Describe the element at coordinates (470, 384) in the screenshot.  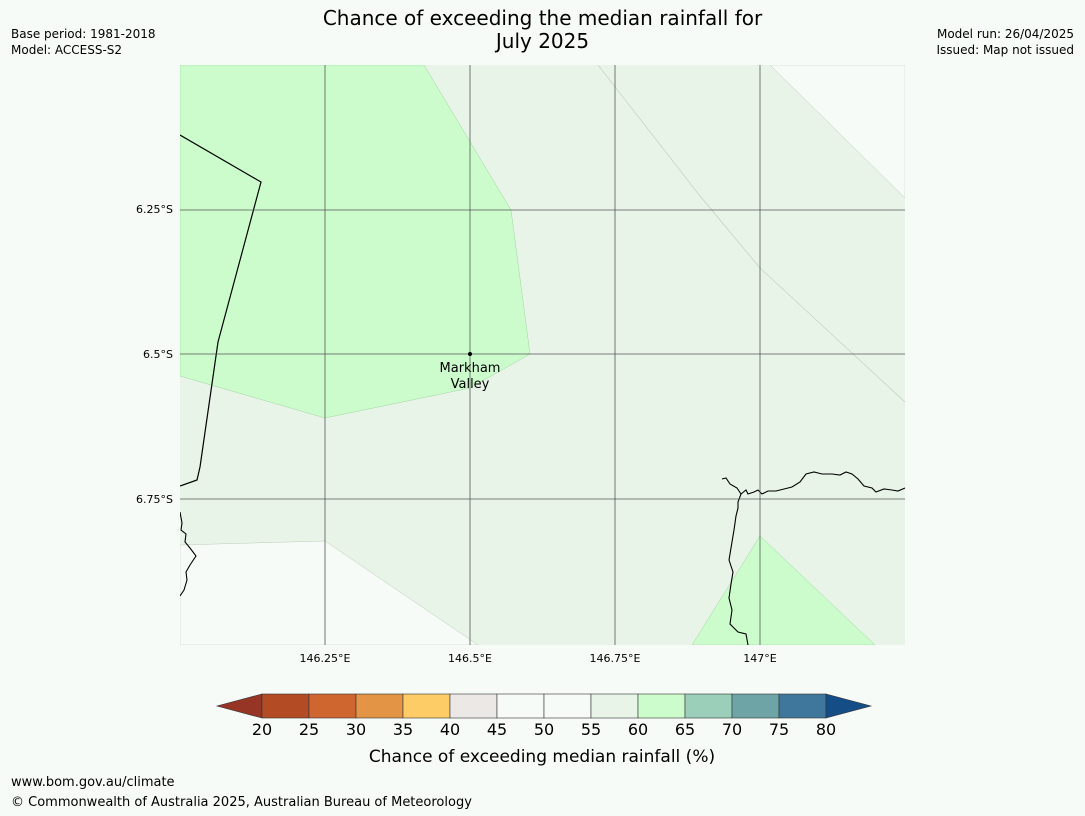
I see `place-name-line2: Valley` at that location.